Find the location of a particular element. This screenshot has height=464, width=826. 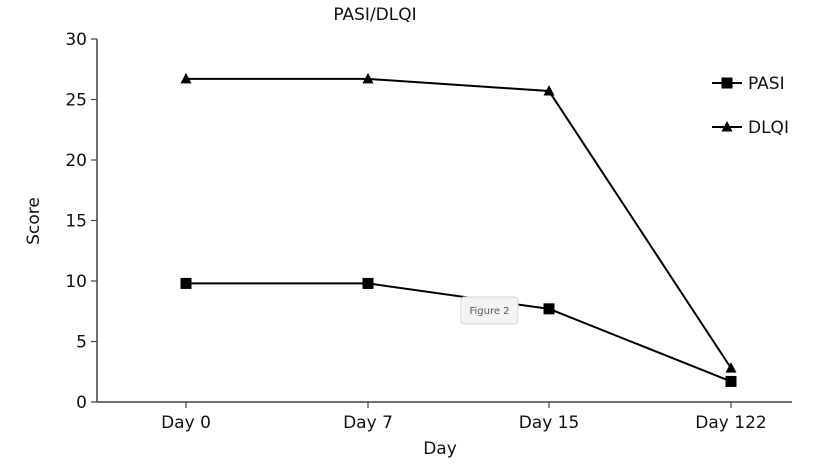

x-tick-label: Day 7 is located at coordinates (368, 423).